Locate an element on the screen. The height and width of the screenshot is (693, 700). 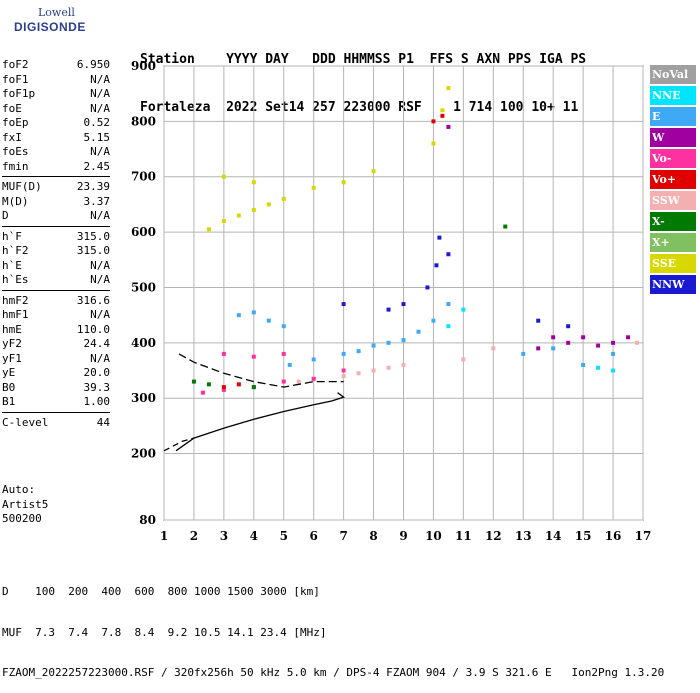
y-tick-label: 800 is located at coordinates (143, 121).